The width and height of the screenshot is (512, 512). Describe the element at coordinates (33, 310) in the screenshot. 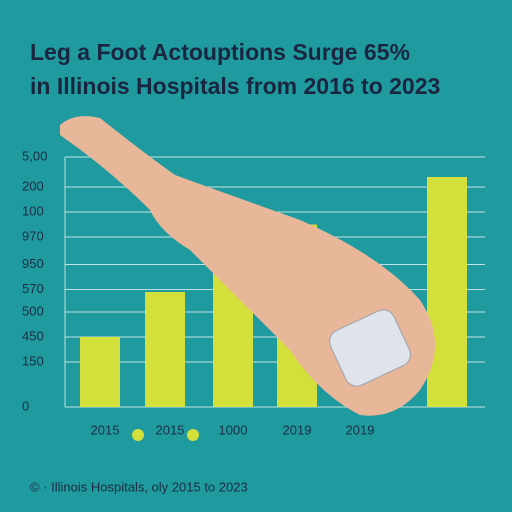

I see `y-tick-label: 500` at that location.